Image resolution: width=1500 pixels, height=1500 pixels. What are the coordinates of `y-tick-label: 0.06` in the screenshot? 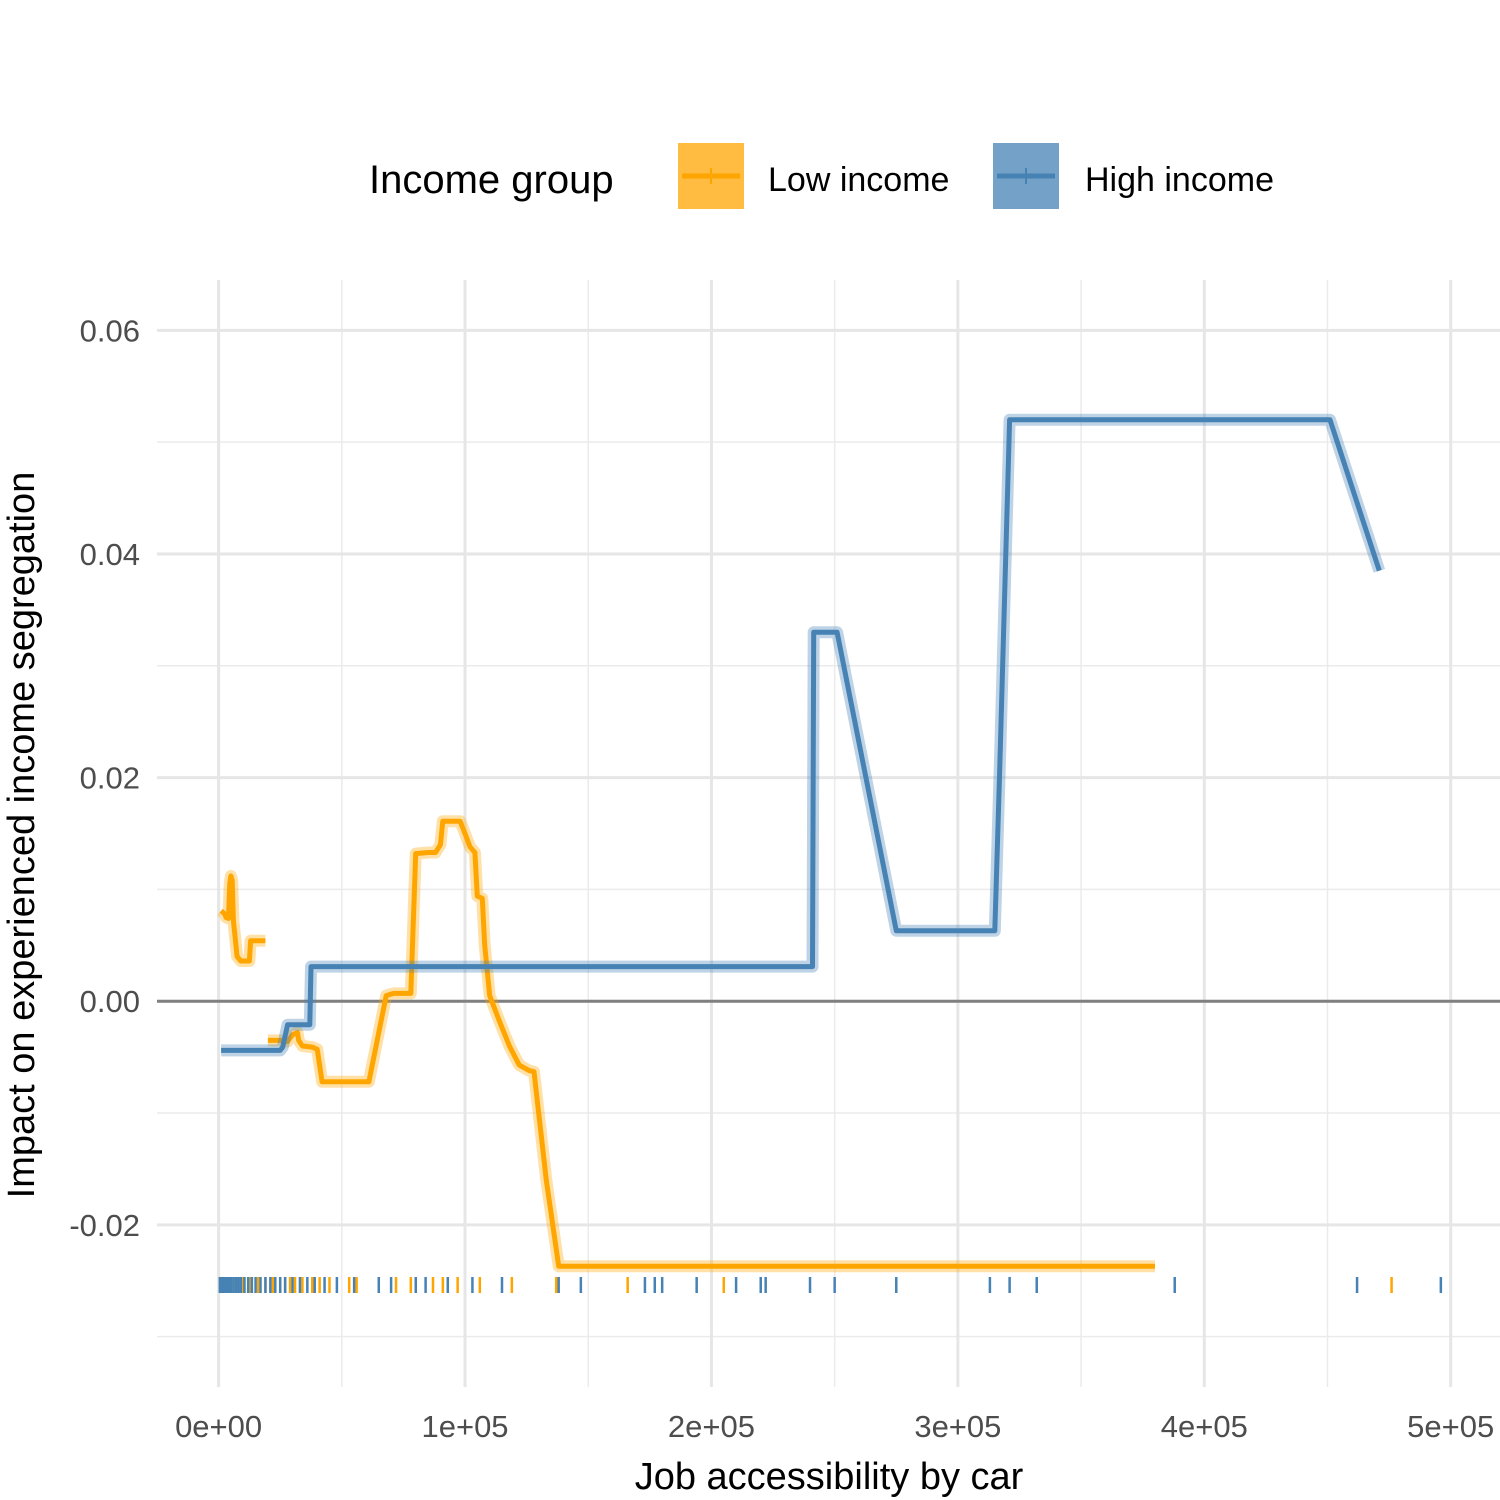 It's located at (110, 330).